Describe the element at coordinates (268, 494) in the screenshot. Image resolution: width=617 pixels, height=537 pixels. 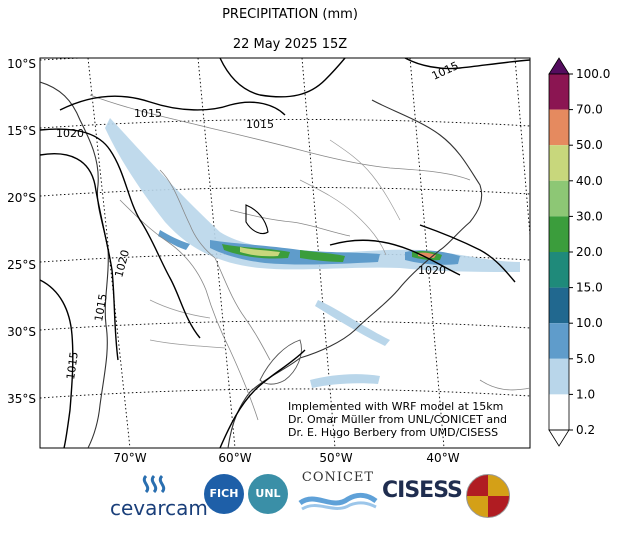
I see `unl-logo: UNL` at that location.